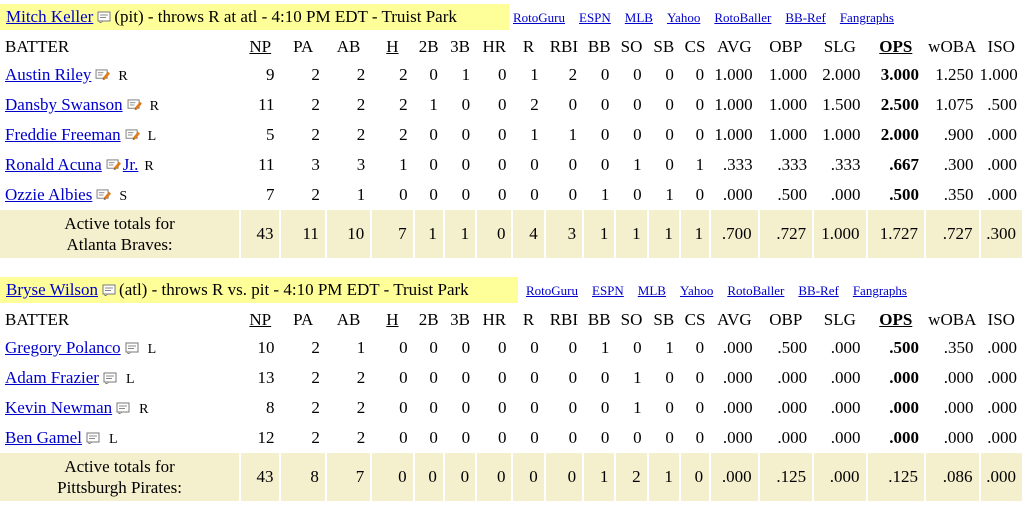  What do you see at coordinates (494, 46) in the screenshot?
I see `col-header-hr: HR` at bounding box center [494, 46].